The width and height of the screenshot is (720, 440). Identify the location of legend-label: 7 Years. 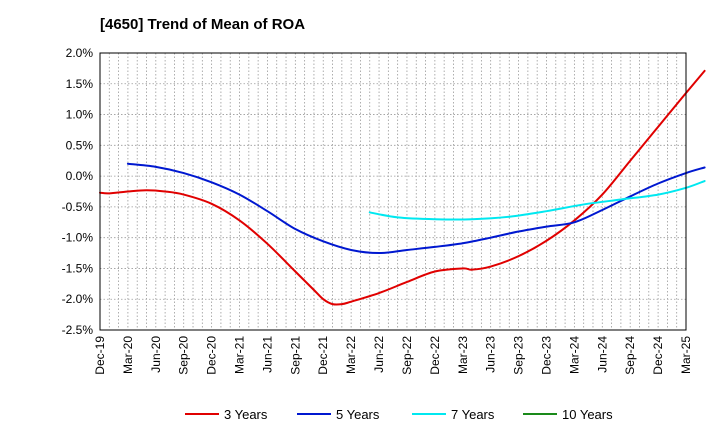
(473, 414).